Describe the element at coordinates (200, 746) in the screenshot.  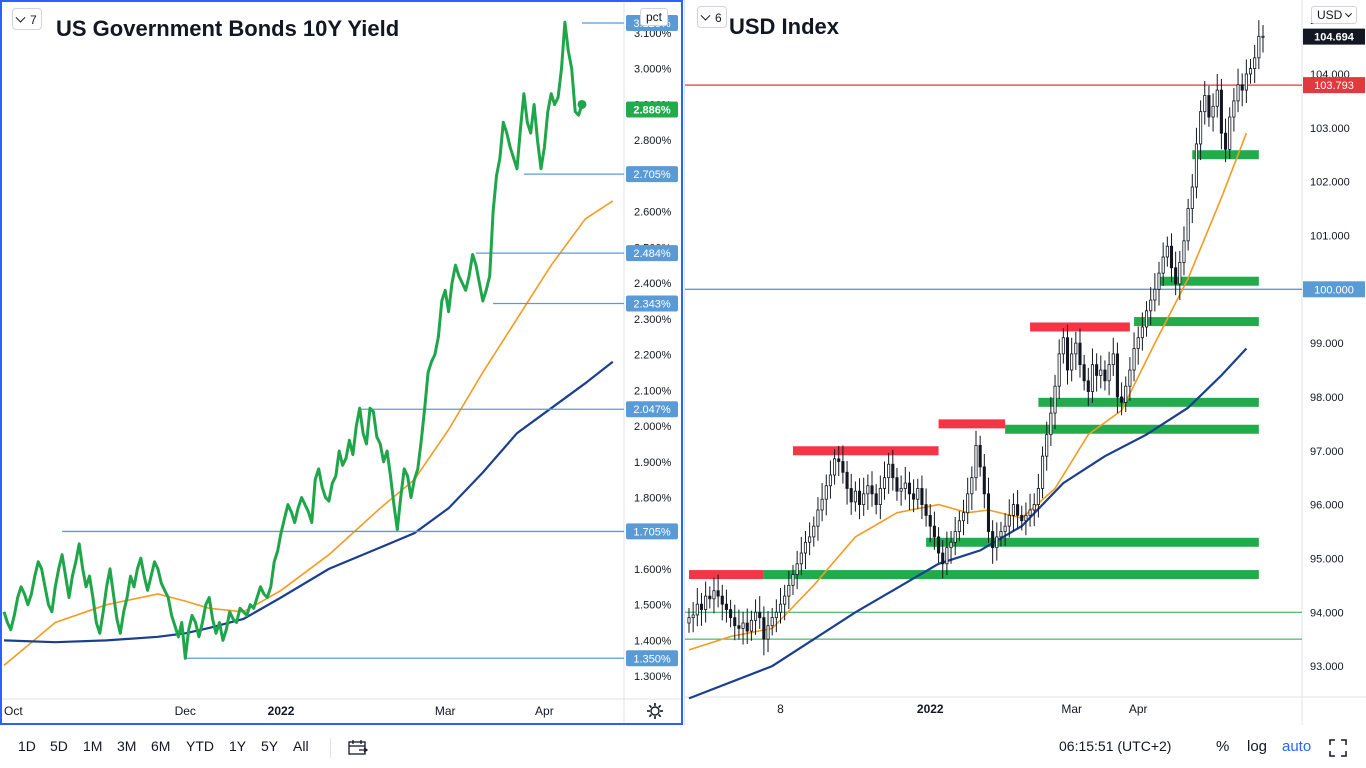
I see `range-ytd-button: YTD` at that location.